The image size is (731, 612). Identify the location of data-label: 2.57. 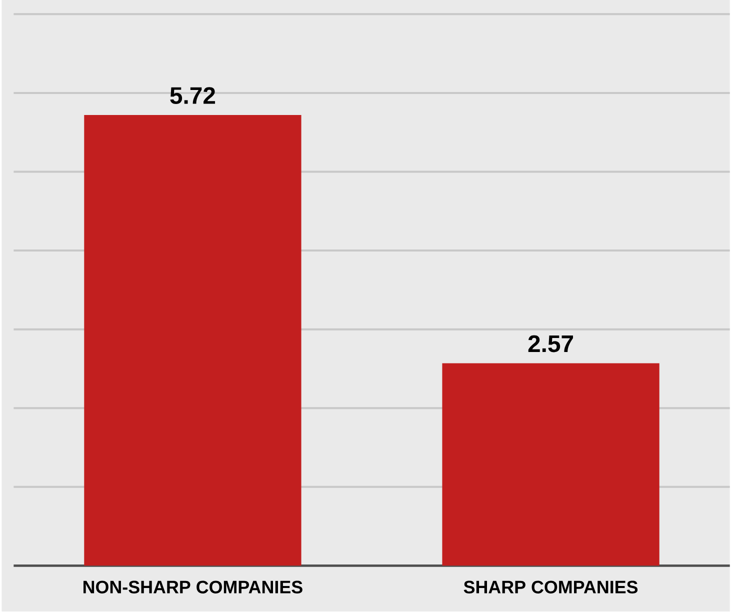
(550, 344).